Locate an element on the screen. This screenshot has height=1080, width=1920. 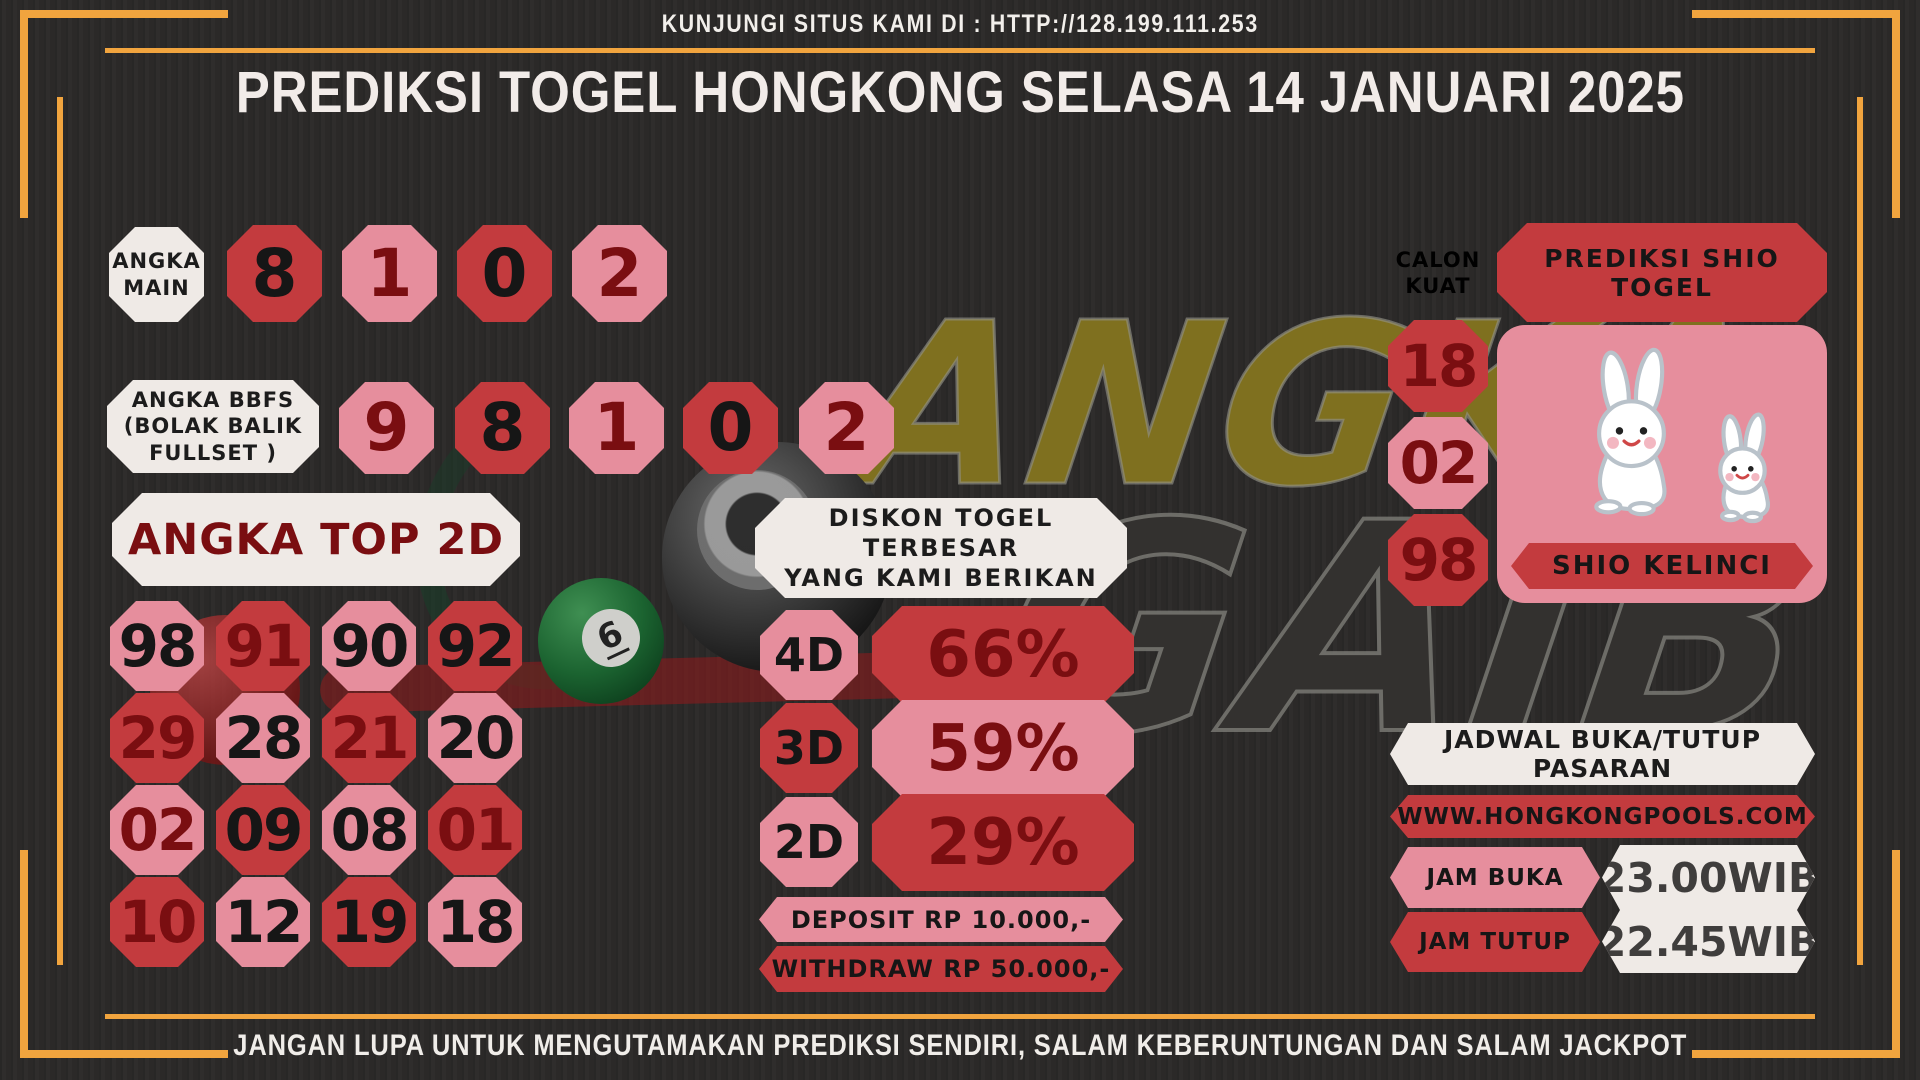
top2d-cell: 91 is located at coordinates (263, 646).